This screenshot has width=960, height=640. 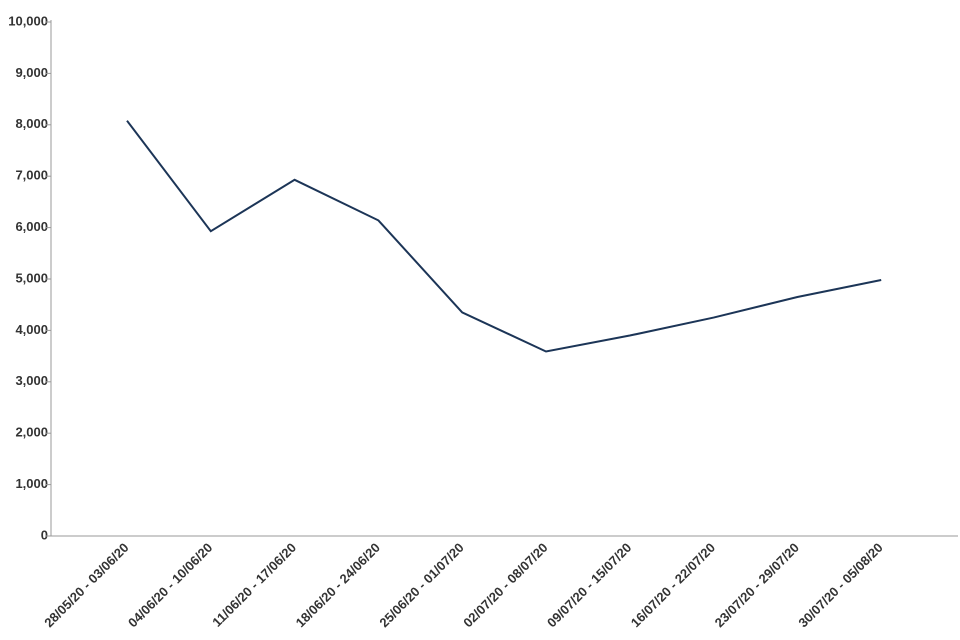 I want to click on y-tick-label: 0, so click(x=44, y=534).